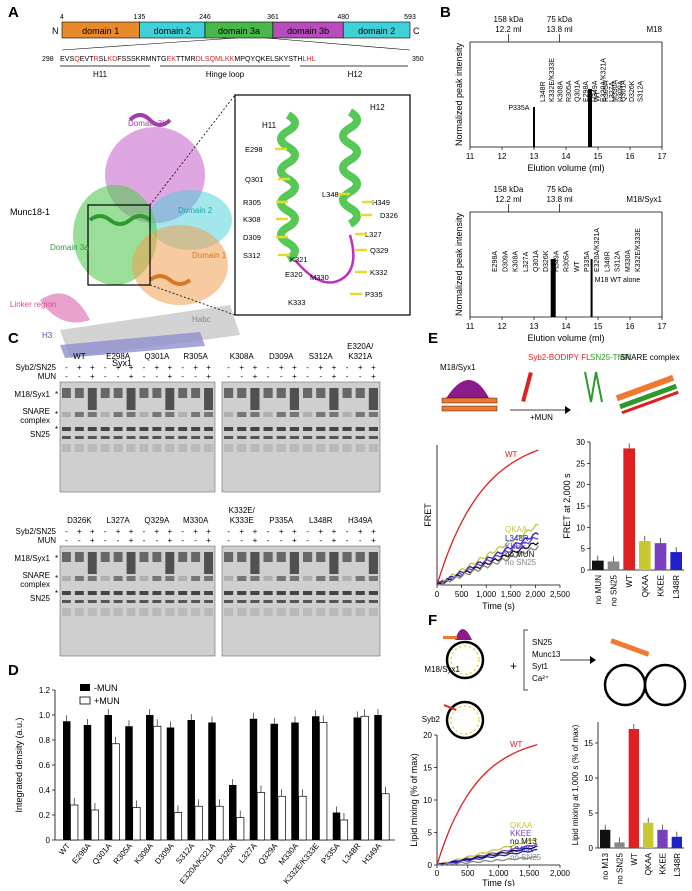 The width and height of the screenshot is (692, 891). Describe the element at coordinates (281, 356) in the screenshot. I see `gel-lane-label: D309A` at that location.